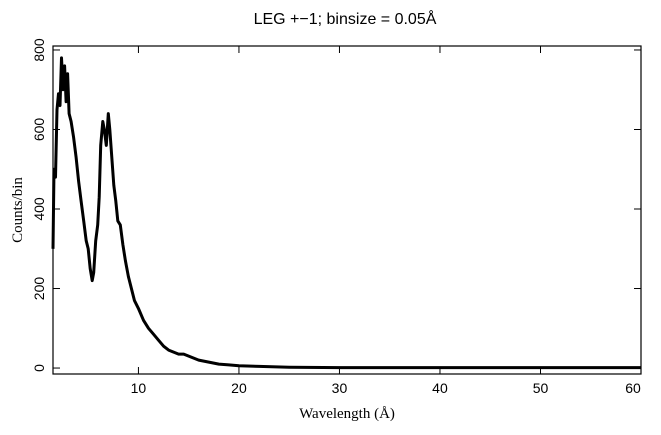  I want to click on y-tick-label-3: 600, so click(39, 130).